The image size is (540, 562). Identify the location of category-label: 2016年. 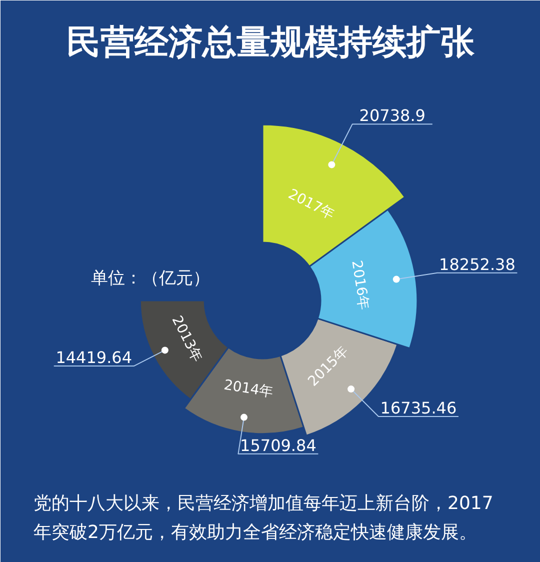
(360, 285).